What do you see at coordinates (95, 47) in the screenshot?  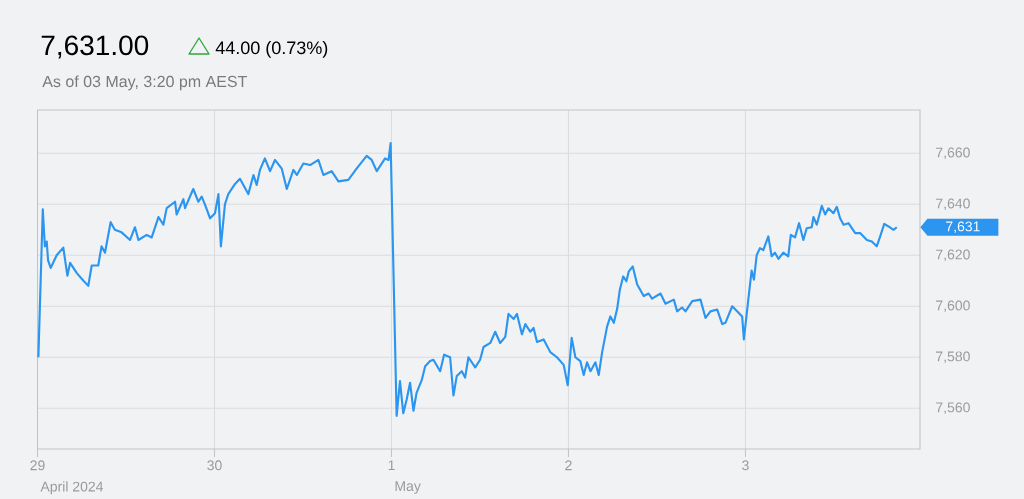 I see `chart-title: 7,631.00` at bounding box center [95, 47].